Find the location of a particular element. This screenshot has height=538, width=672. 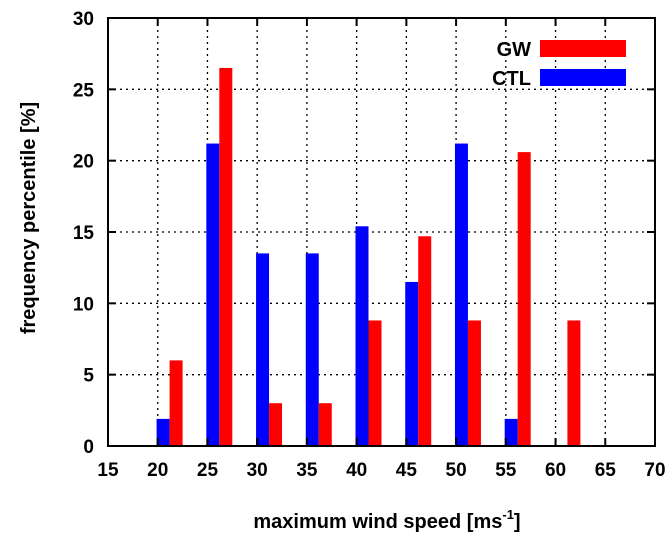

y-tick-label: 0 is located at coordinates (88, 447).